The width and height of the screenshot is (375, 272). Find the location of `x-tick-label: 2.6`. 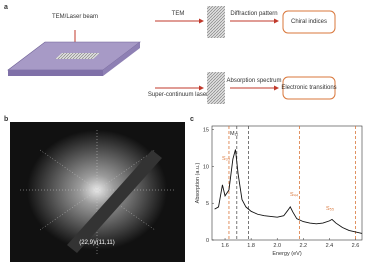

x-tick-label: 2.6 is located at coordinates (356, 246).